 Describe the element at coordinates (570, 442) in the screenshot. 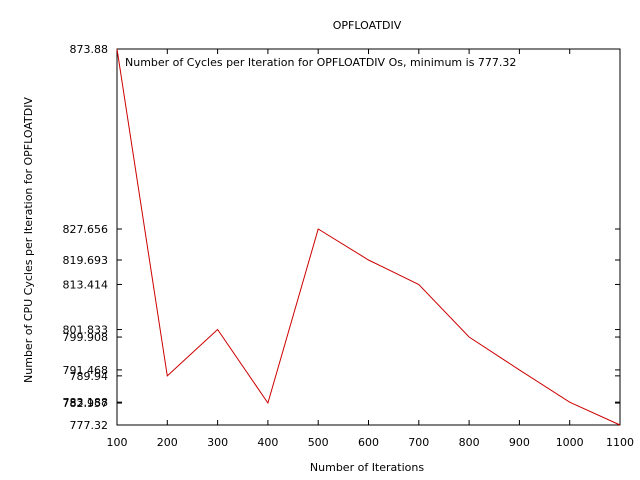

I see `x-tick-label: 1000` at that location.